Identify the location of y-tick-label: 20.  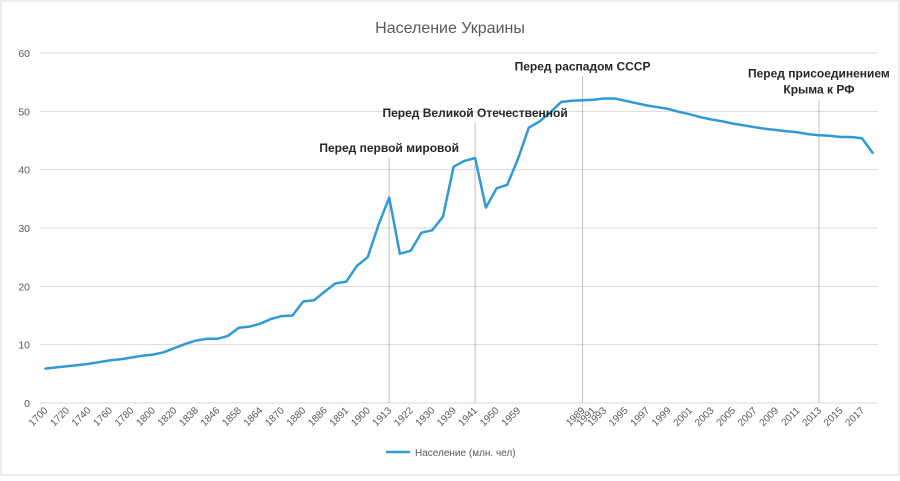
(24, 287).